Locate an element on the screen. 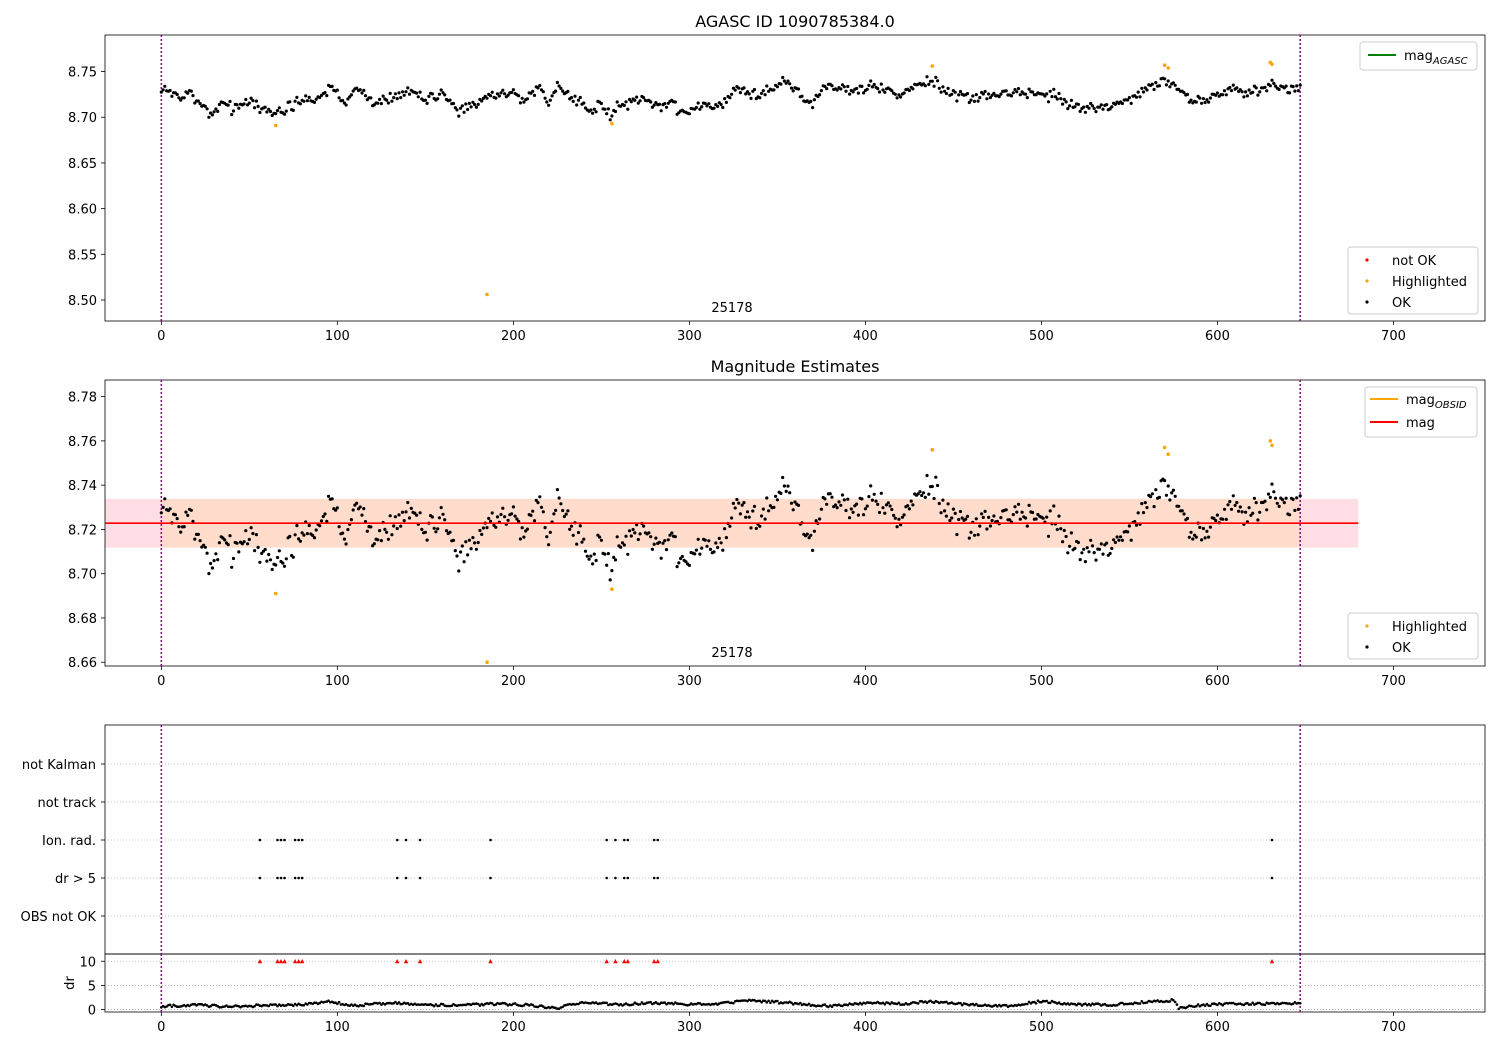 This screenshot has width=1500, height=1050. flag-row-label: not Kalman is located at coordinates (59, 765).